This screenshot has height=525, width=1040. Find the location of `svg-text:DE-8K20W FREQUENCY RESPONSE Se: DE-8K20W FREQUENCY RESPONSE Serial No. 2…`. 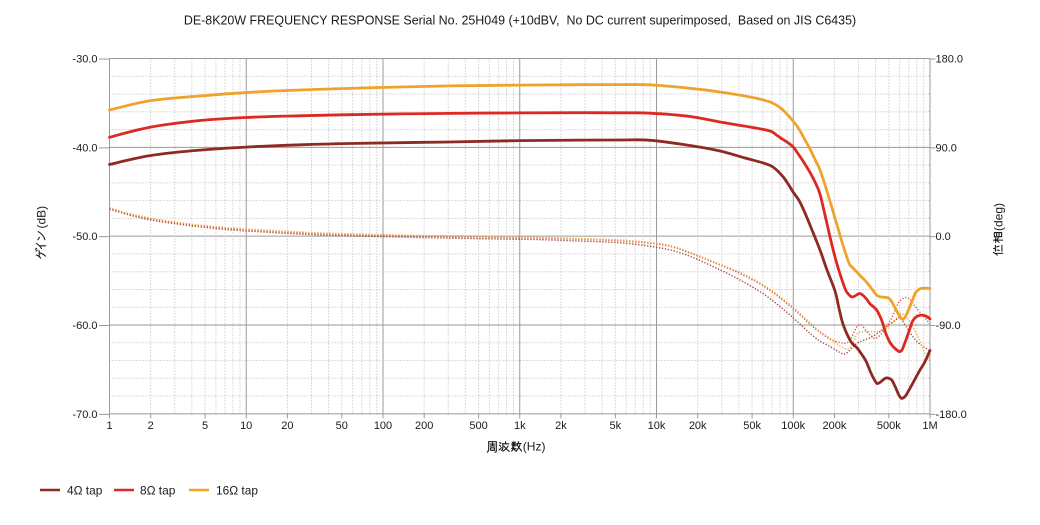

svg-text:DE-8K20W FREQUENCY RESPONSE Se: DE-8K20W FREQUENCY RESPONSE Serial No. 2… is located at coordinates (520, 21).